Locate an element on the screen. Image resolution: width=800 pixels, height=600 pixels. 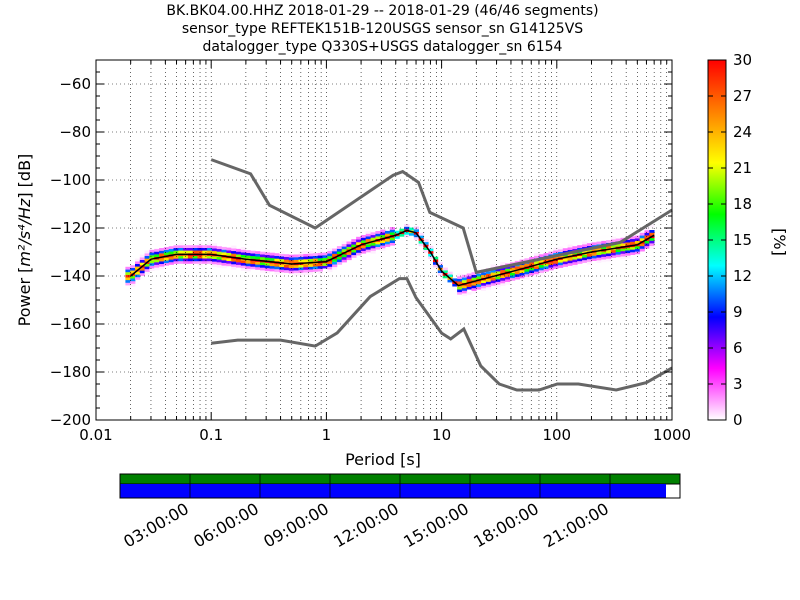
y-axis-label-suffix: ] [dB] is located at coordinates (24, 176).